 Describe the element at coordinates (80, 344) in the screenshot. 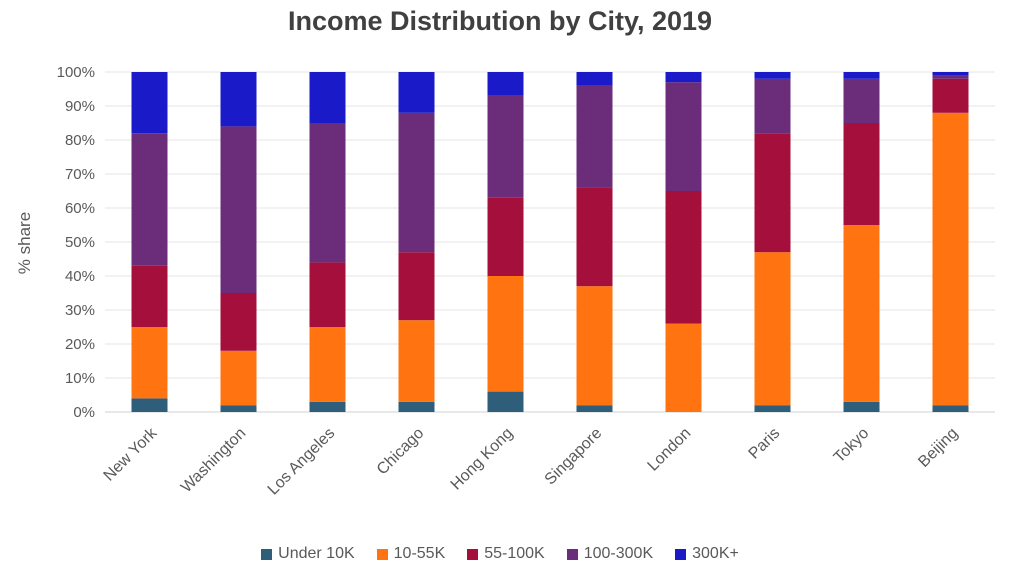

I see `y-tick-label: 20%` at that location.